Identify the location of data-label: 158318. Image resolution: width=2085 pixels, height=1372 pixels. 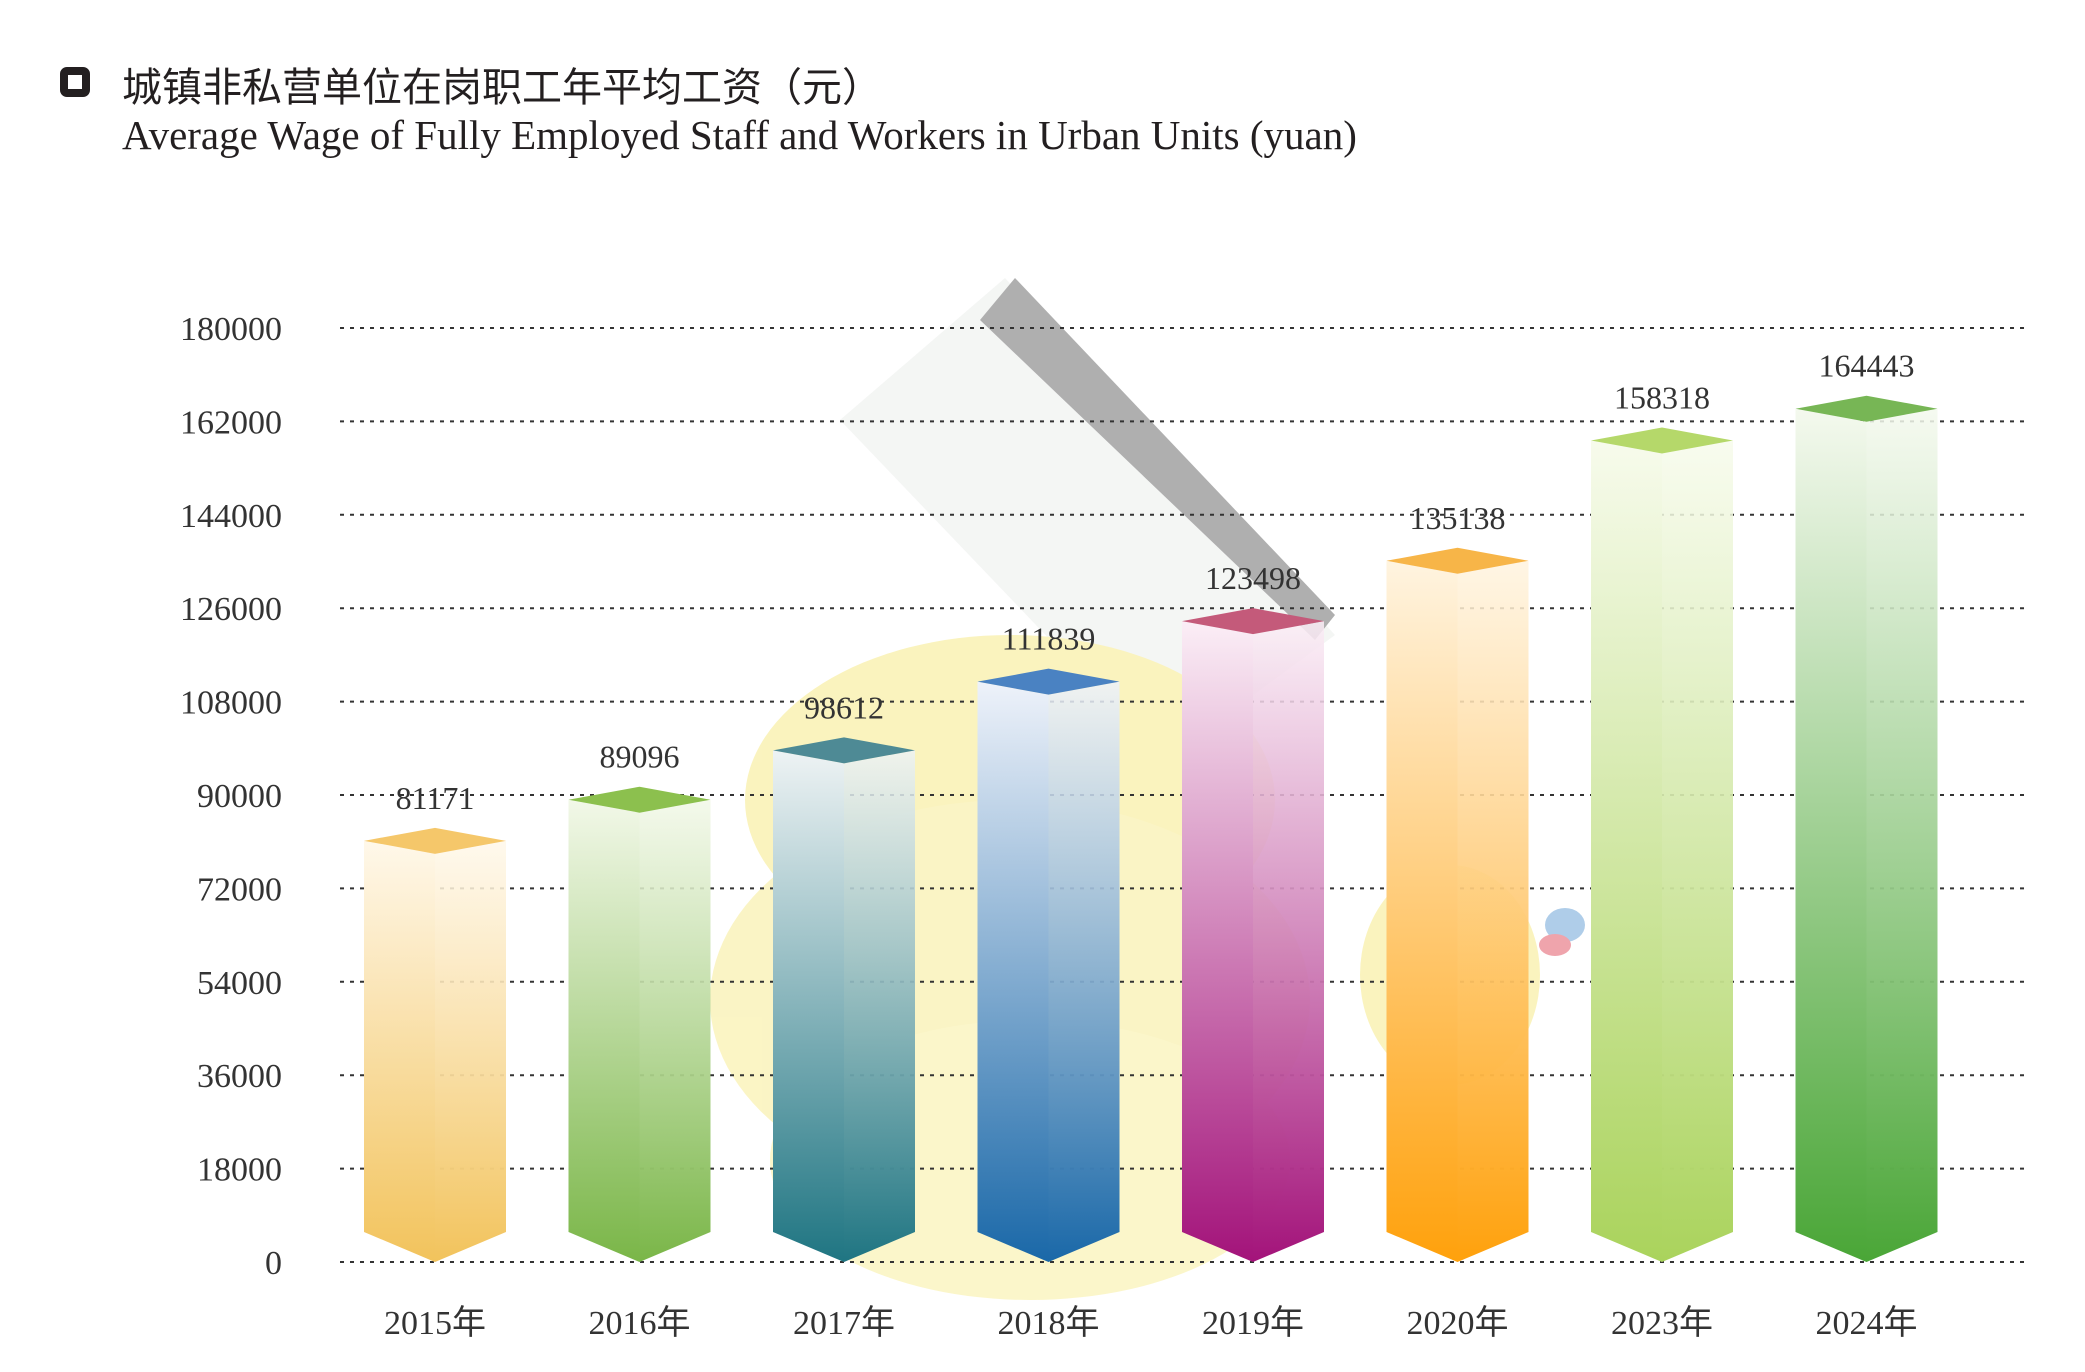
(1662, 398).